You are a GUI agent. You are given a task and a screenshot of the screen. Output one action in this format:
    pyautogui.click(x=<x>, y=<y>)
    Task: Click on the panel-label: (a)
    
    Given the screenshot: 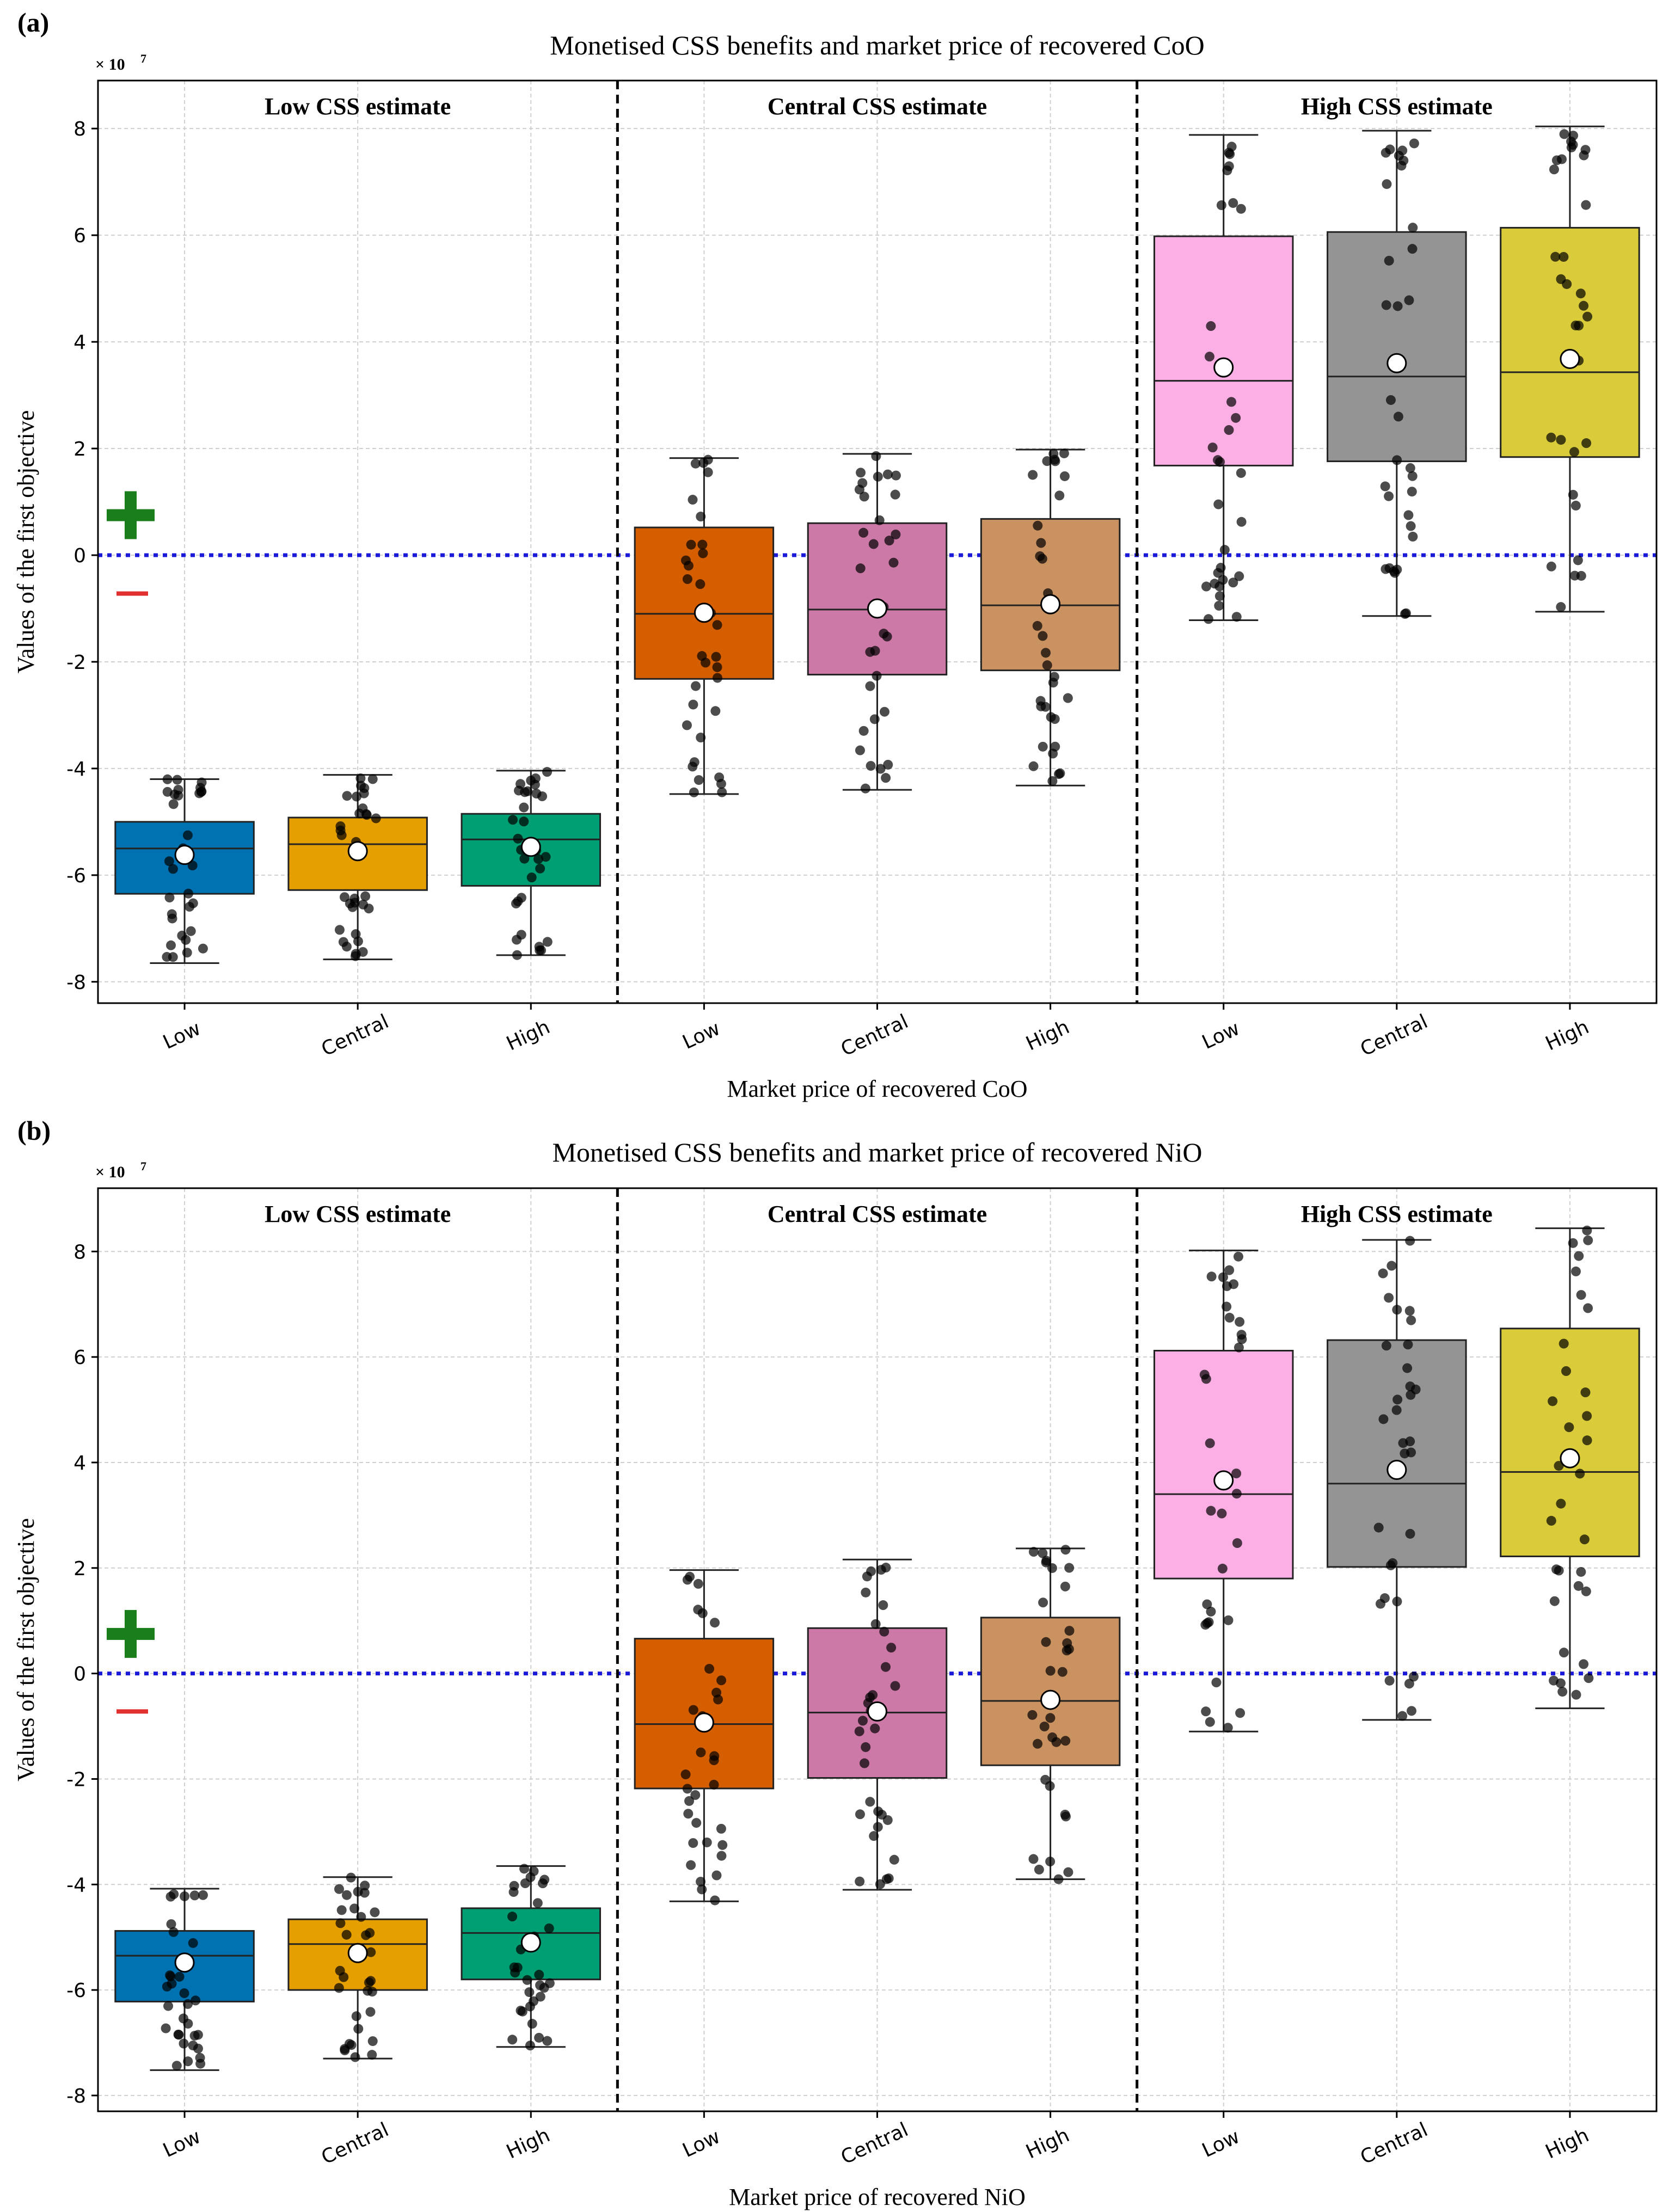 What is the action you would take?
    pyautogui.click(x=33, y=23)
    